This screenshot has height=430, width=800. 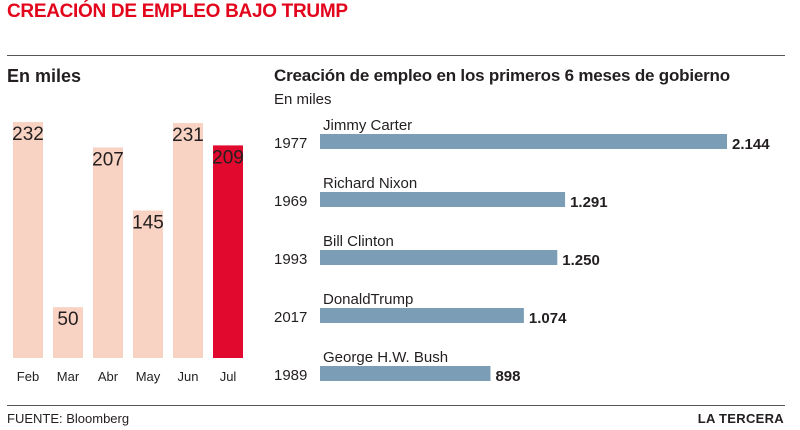 What do you see at coordinates (290, 317) in the screenshot?
I see `year-label: 2017` at bounding box center [290, 317].